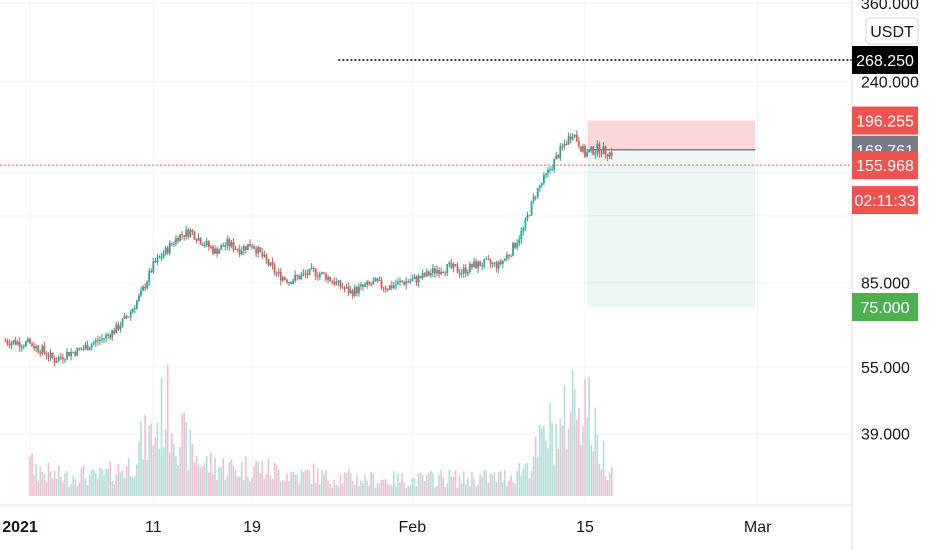  I want to click on currency-badge-box, so click(892, 31).